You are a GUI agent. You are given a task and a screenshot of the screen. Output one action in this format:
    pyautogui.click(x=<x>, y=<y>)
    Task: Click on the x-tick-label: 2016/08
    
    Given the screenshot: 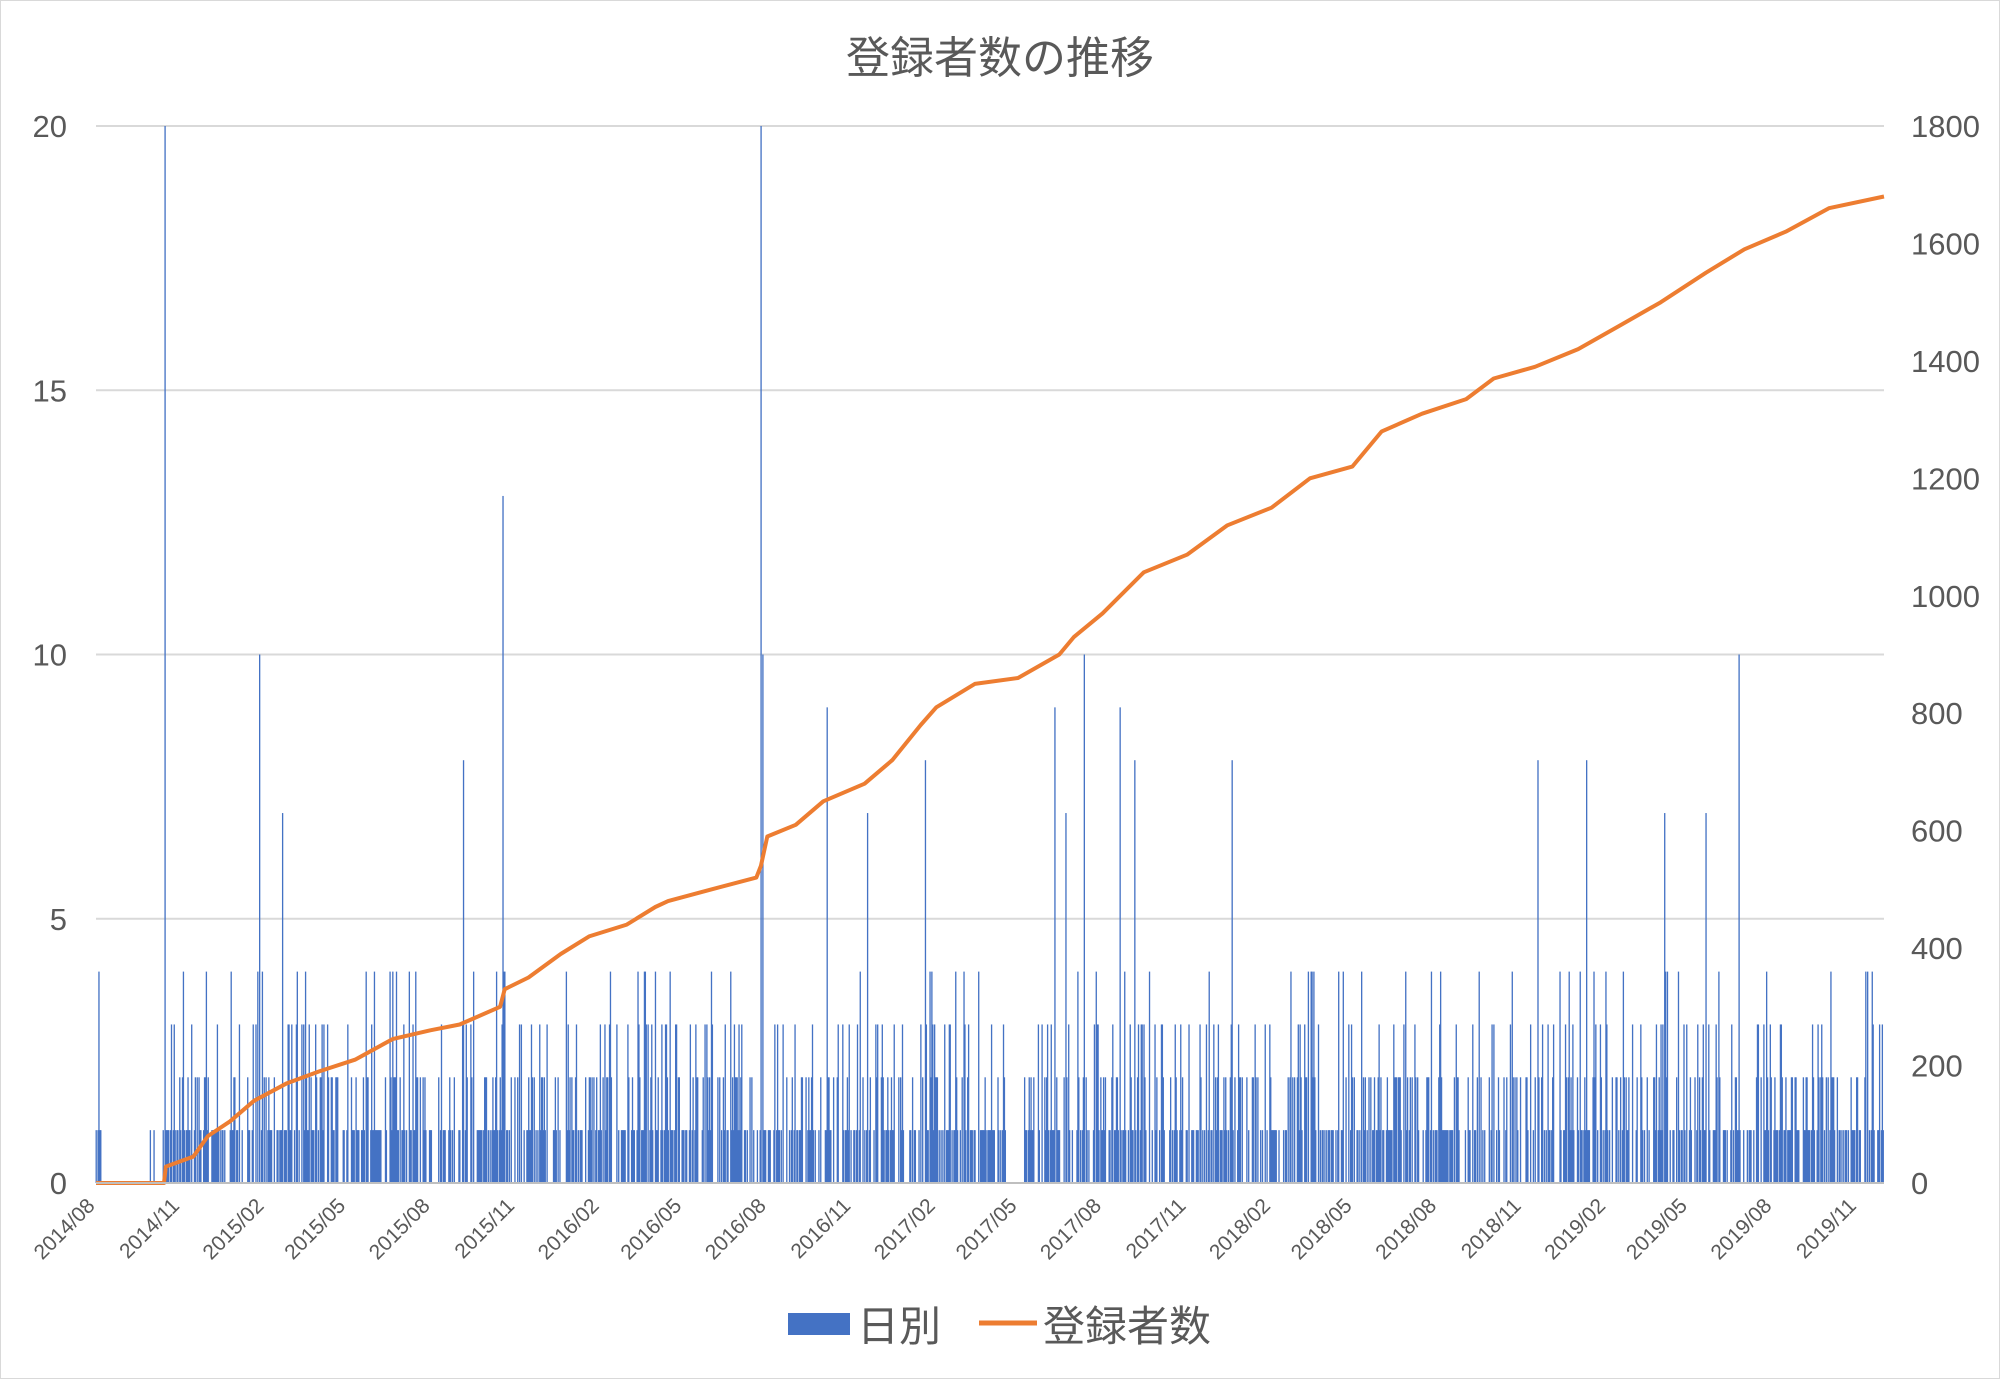 What is the action you would take?
    pyautogui.click(x=736, y=1229)
    